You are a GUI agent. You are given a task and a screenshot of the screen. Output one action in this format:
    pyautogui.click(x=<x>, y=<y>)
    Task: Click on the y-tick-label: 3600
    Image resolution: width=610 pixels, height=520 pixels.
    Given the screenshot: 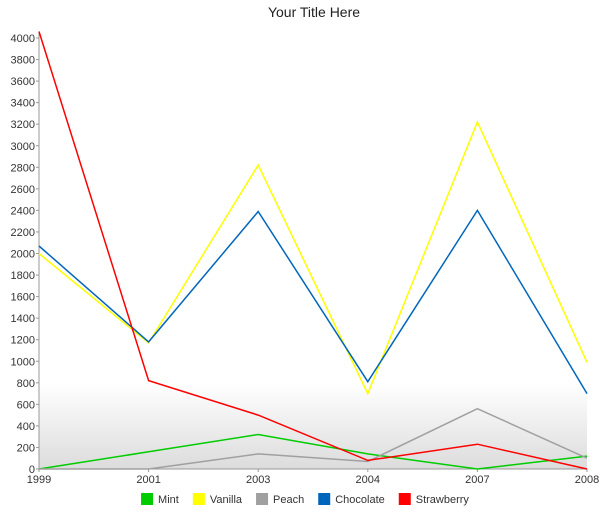 What is the action you would take?
    pyautogui.click(x=23, y=82)
    